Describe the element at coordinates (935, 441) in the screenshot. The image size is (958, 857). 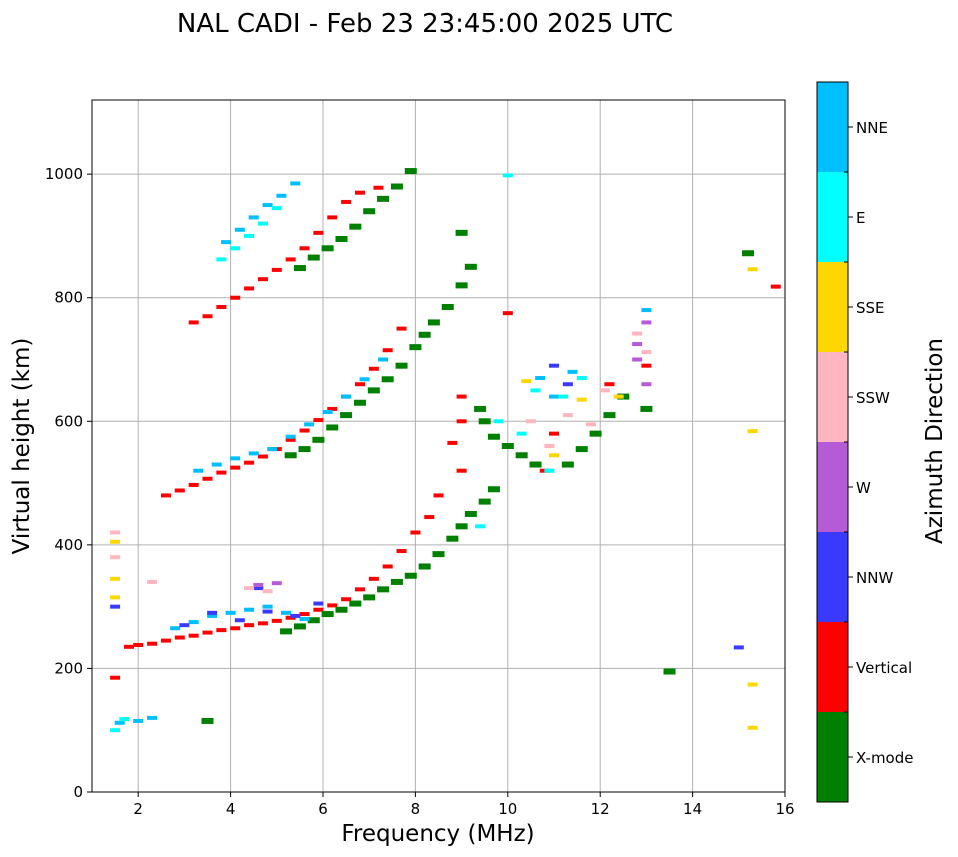
I see `colorbar-label: Azimuth Direction` at that location.